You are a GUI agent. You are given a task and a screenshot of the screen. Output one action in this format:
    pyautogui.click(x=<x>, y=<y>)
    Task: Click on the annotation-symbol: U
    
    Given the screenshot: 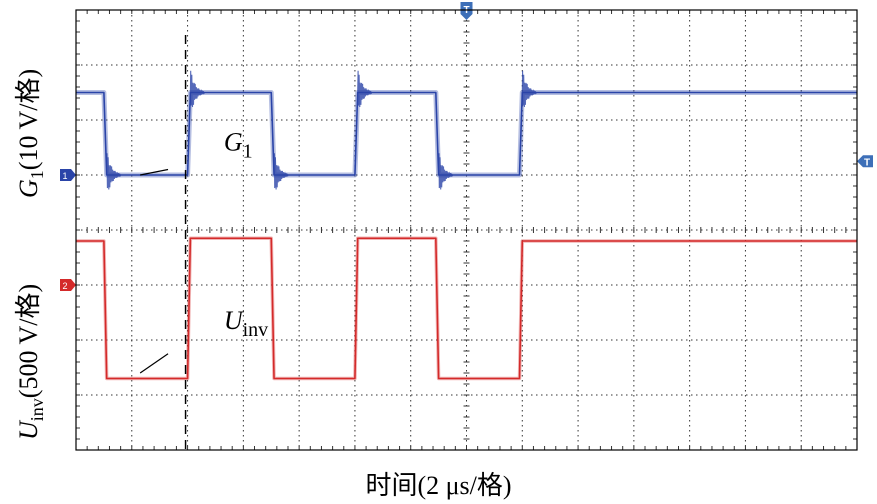 What is the action you would take?
    pyautogui.click(x=234, y=320)
    